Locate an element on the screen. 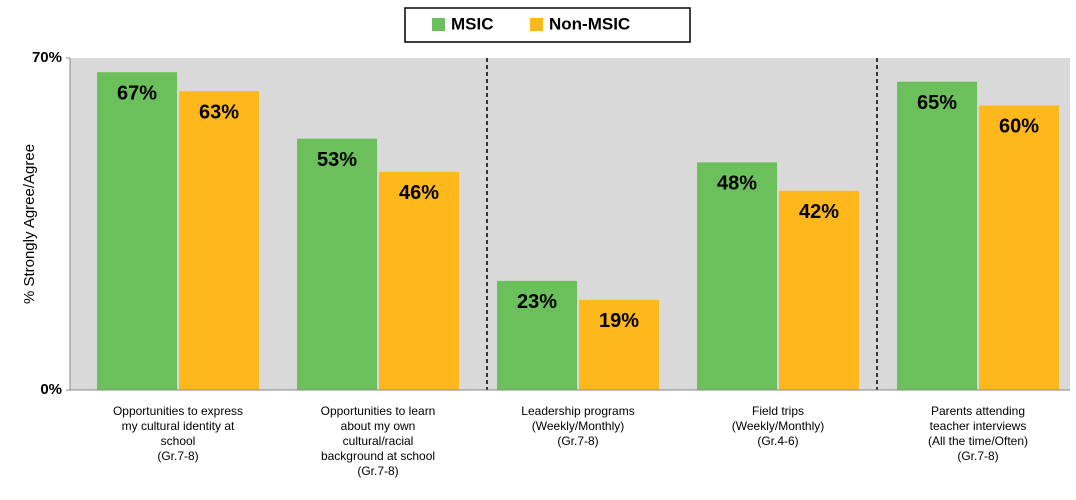 The image size is (1076, 500). value-label: 48% is located at coordinates (737, 184).